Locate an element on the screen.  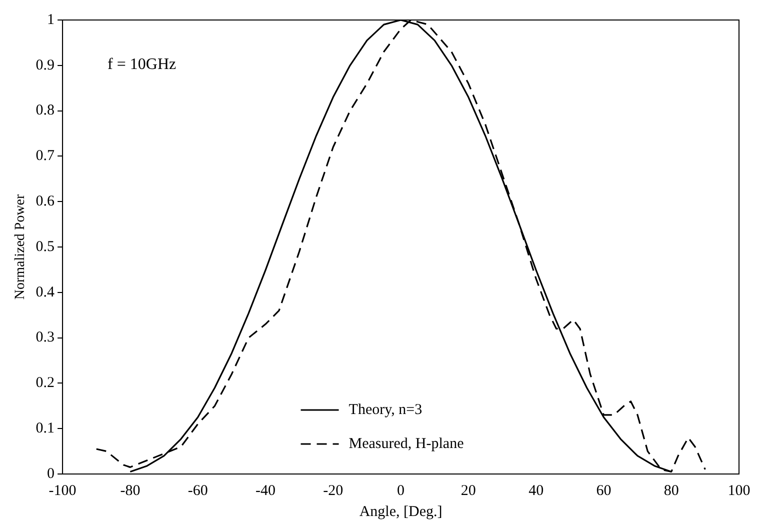
y-axis-title: Normalized Power is located at coordinates (20, 247).